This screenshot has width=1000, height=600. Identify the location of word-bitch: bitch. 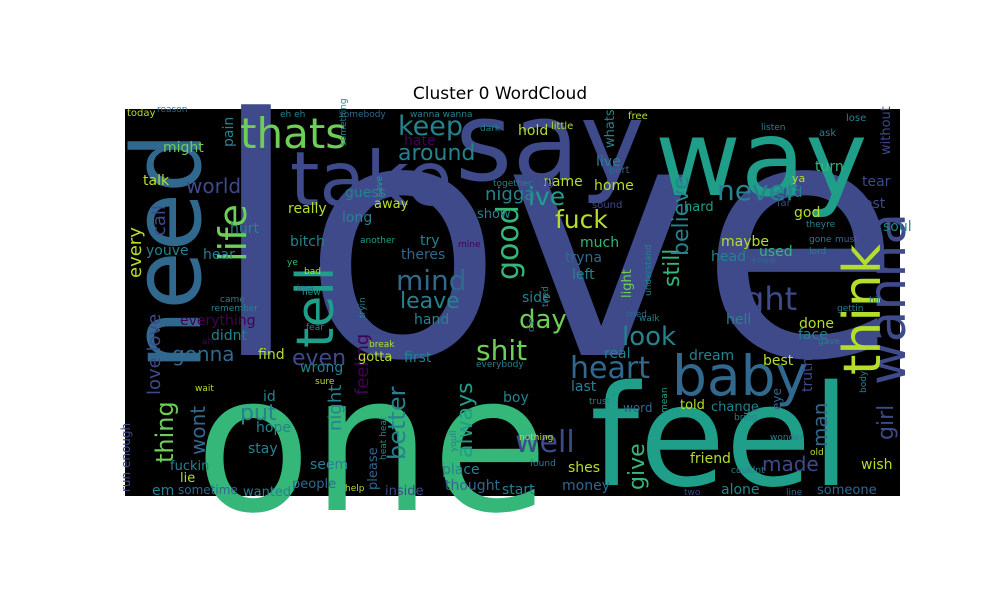
(307, 242).